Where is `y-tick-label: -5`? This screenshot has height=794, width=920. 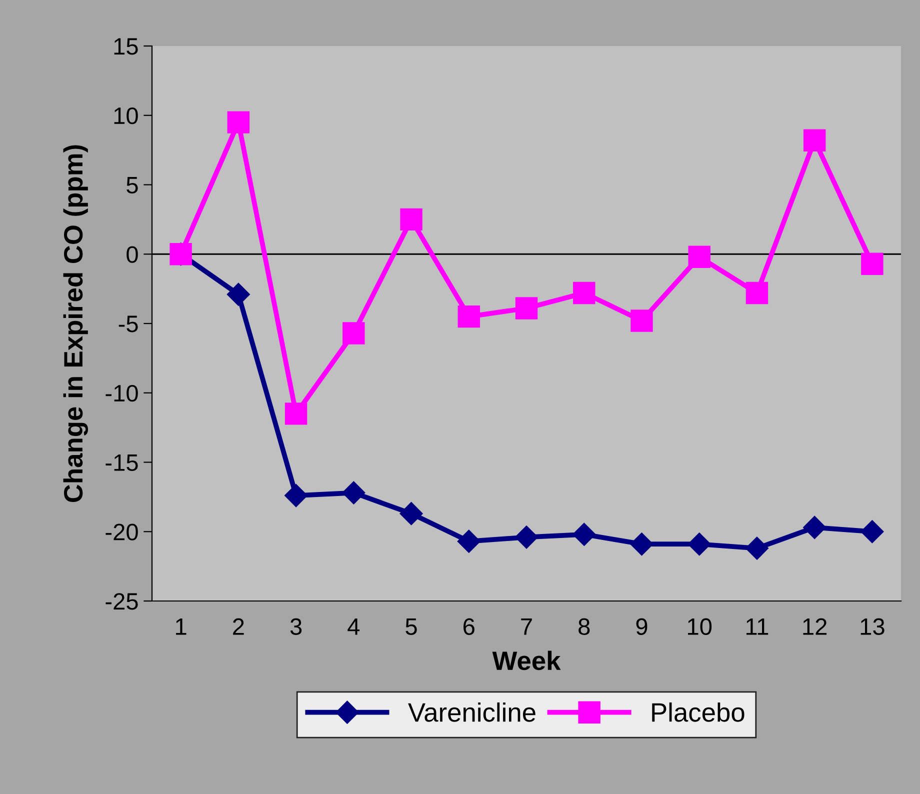
y-tick-label: -5 is located at coordinates (128, 324).